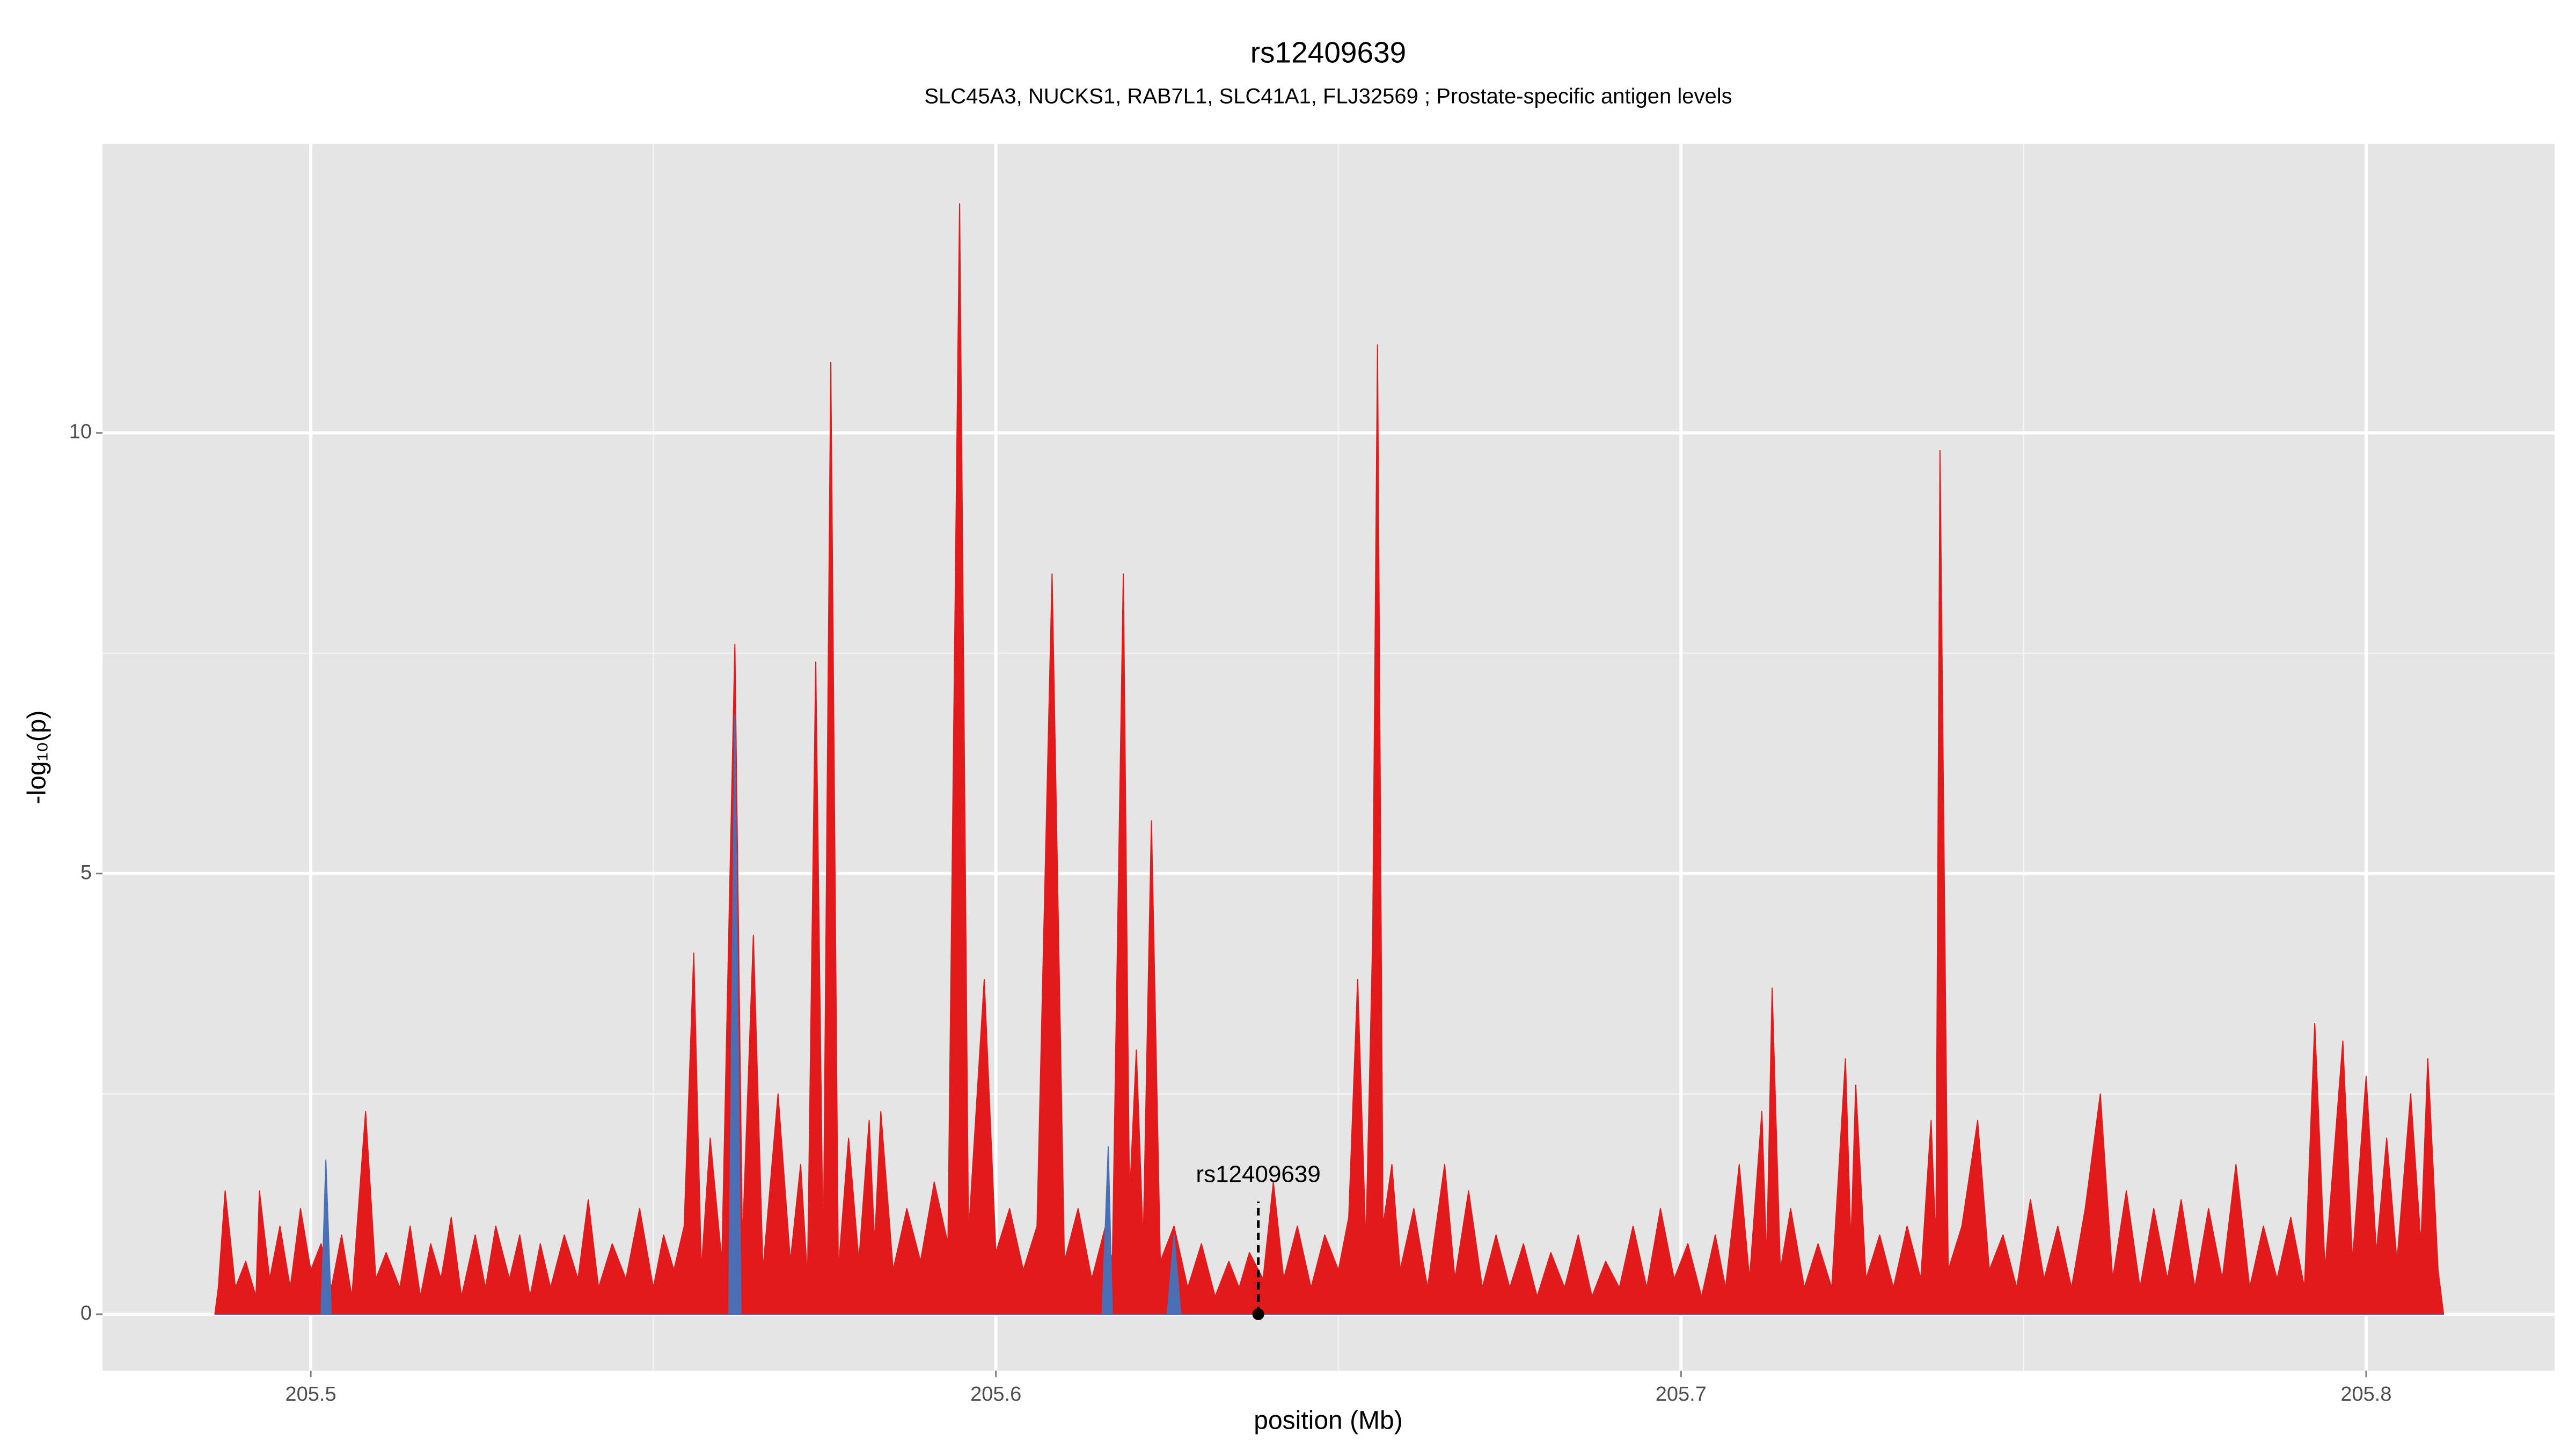 The height and width of the screenshot is (1449, 2576). I want to click on x-tick-label: 205.7, so click(1681, 1394).